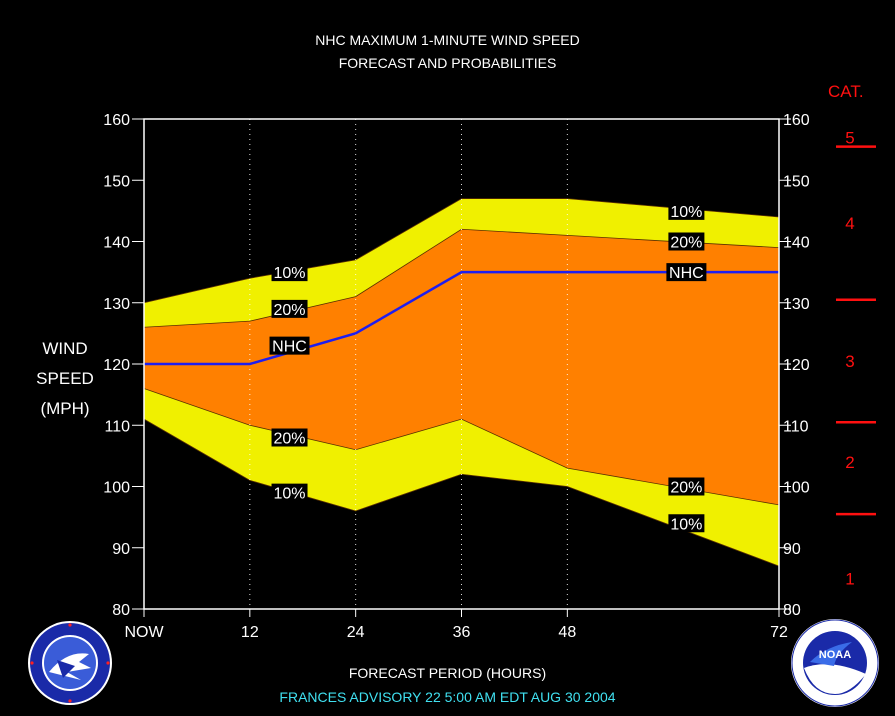  What do you see at coordinates (65, 408) in the screenshot?
I see `y-axis-label-mph: (MPH)` at bounding box center [65, 408].